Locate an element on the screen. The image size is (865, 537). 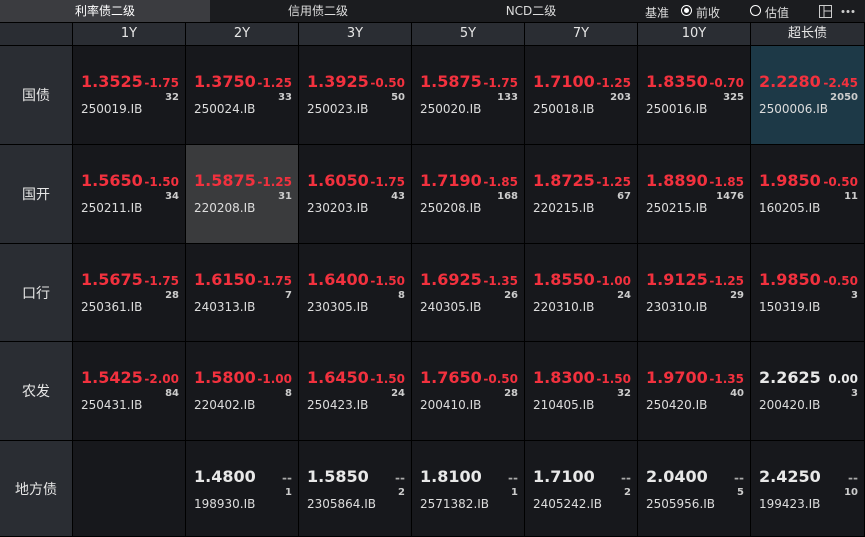
quote-cell is located at coordinates (129, 488).